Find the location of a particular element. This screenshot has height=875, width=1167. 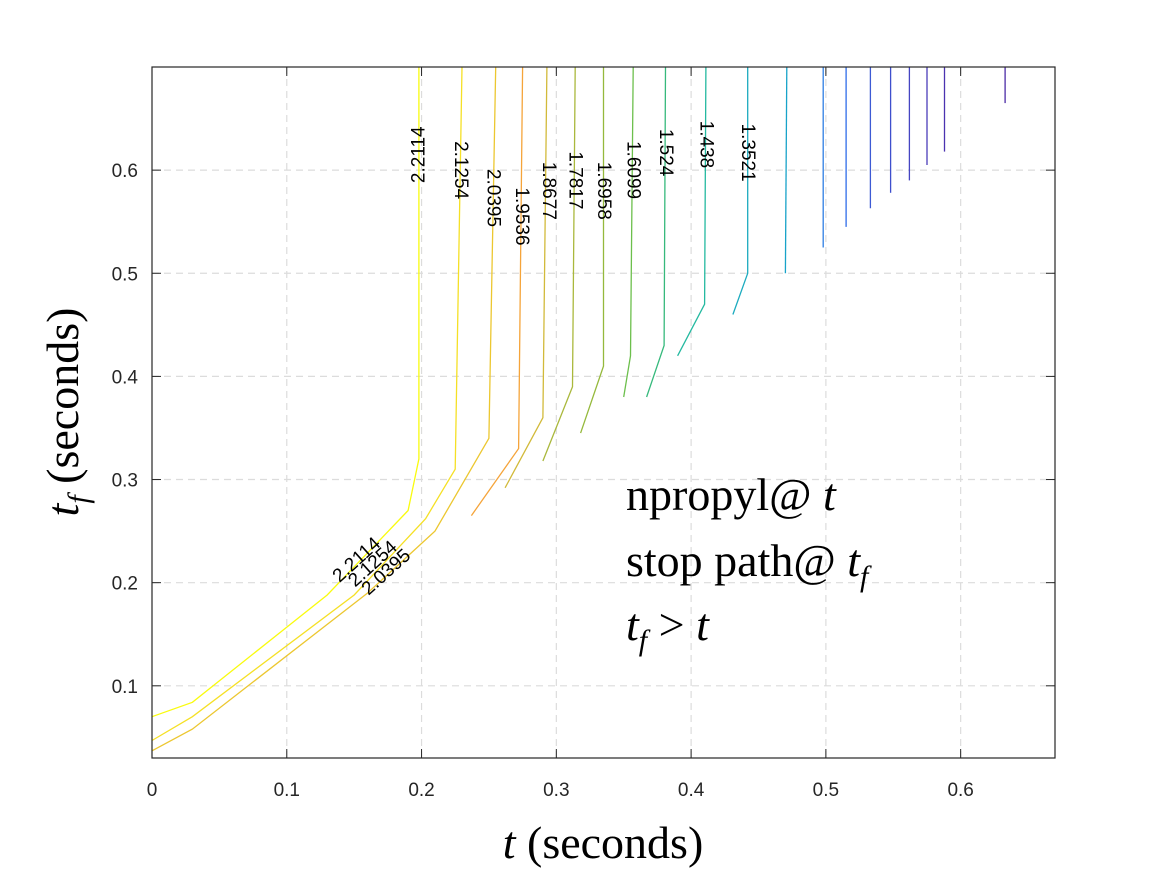

svg-text: tf (seconds) is located at coordinates (66, 412).